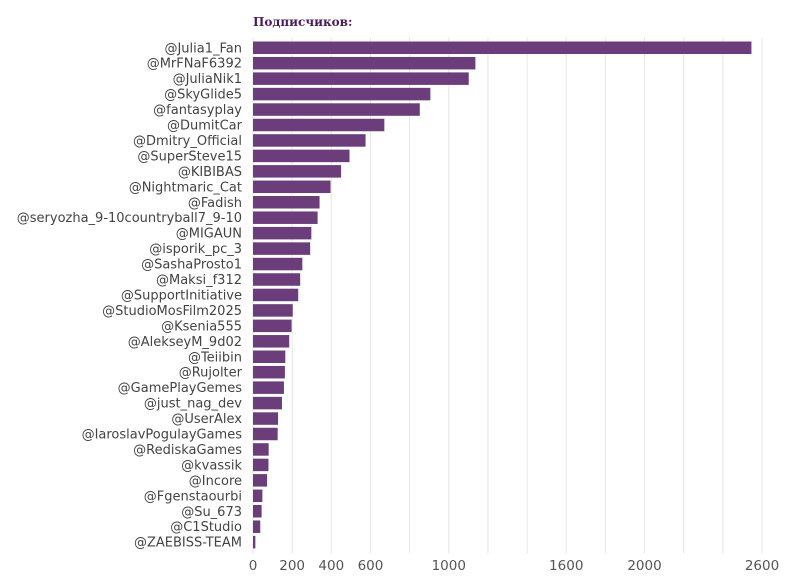  What do you see at coordinates (194, 64) in the screenshot?
I see `category-label-1: @MrFNaF6392` at bounding box center [194, 64].